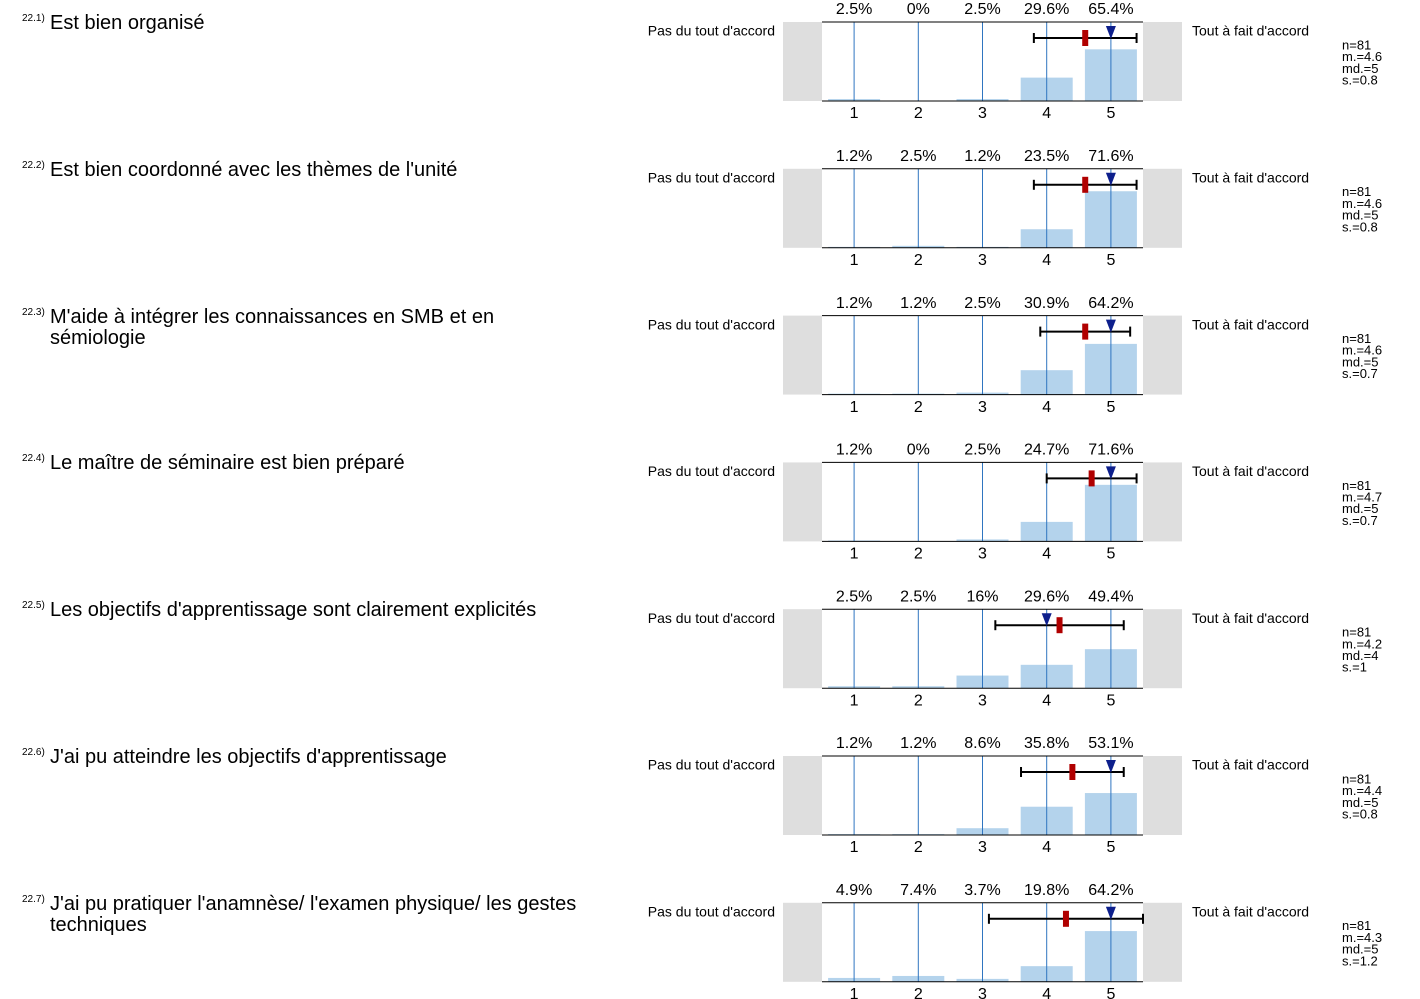  Describe the element at coordinates (127, 23) in the screenshot. I see `question-text: Est bien organisé` at that location.